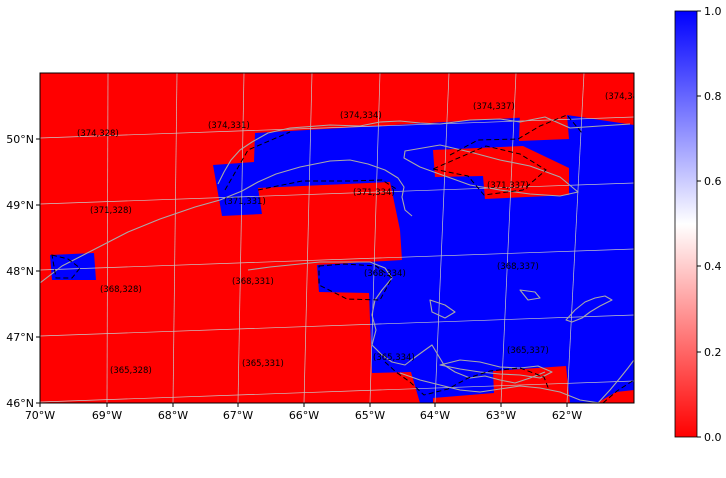 This screenshot has height=478, width=726. Describe the element at coordinates (253, 282) in the screenshot. I see `tile-label: (368,331)` at that location.